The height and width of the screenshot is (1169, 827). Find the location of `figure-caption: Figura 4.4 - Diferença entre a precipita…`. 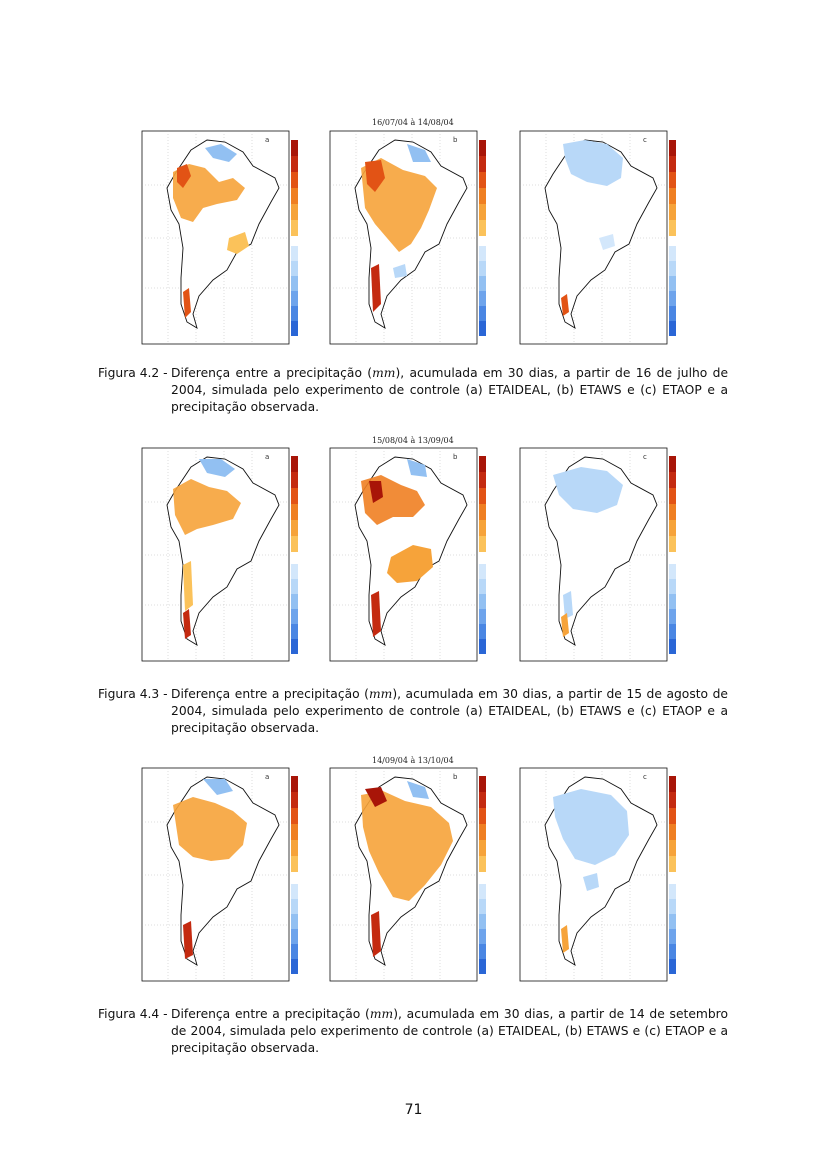

figure-caption: Figura 4.4 - Diferença entre a precipita… is located at coordinates (413, 1031).